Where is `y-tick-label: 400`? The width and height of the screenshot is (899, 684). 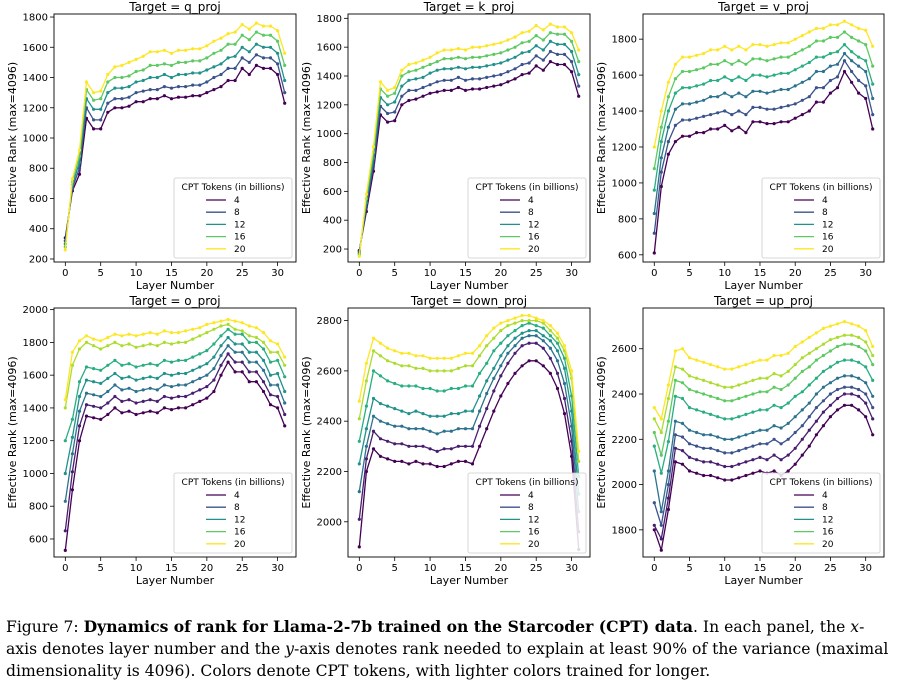 y-tick-label: 400 is located at coordinates (332, 221).